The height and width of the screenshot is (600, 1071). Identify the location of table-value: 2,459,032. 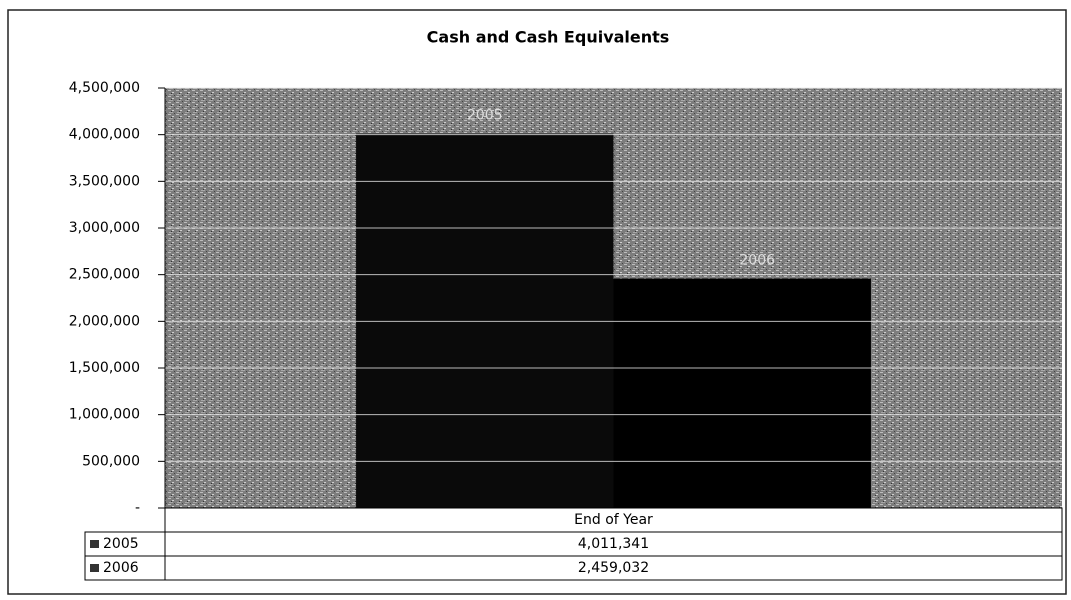
(613, 568).